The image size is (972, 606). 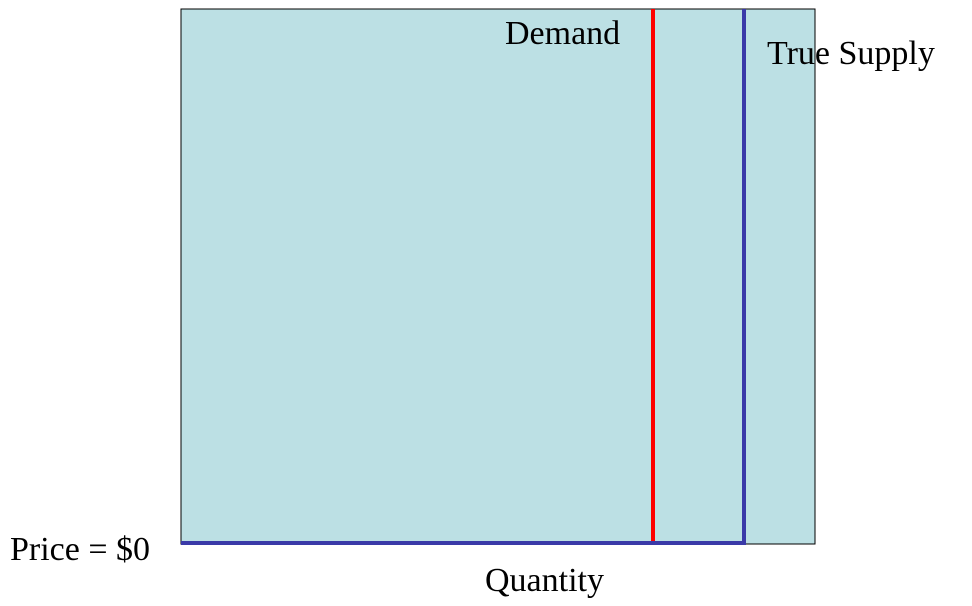 I want to click on price-zero-label: Price = $0, so click(x=80, y=549).